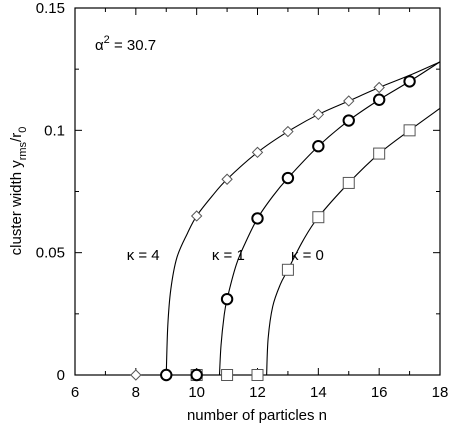  I want to click on series-label: κ = 1, so click(228, 255).